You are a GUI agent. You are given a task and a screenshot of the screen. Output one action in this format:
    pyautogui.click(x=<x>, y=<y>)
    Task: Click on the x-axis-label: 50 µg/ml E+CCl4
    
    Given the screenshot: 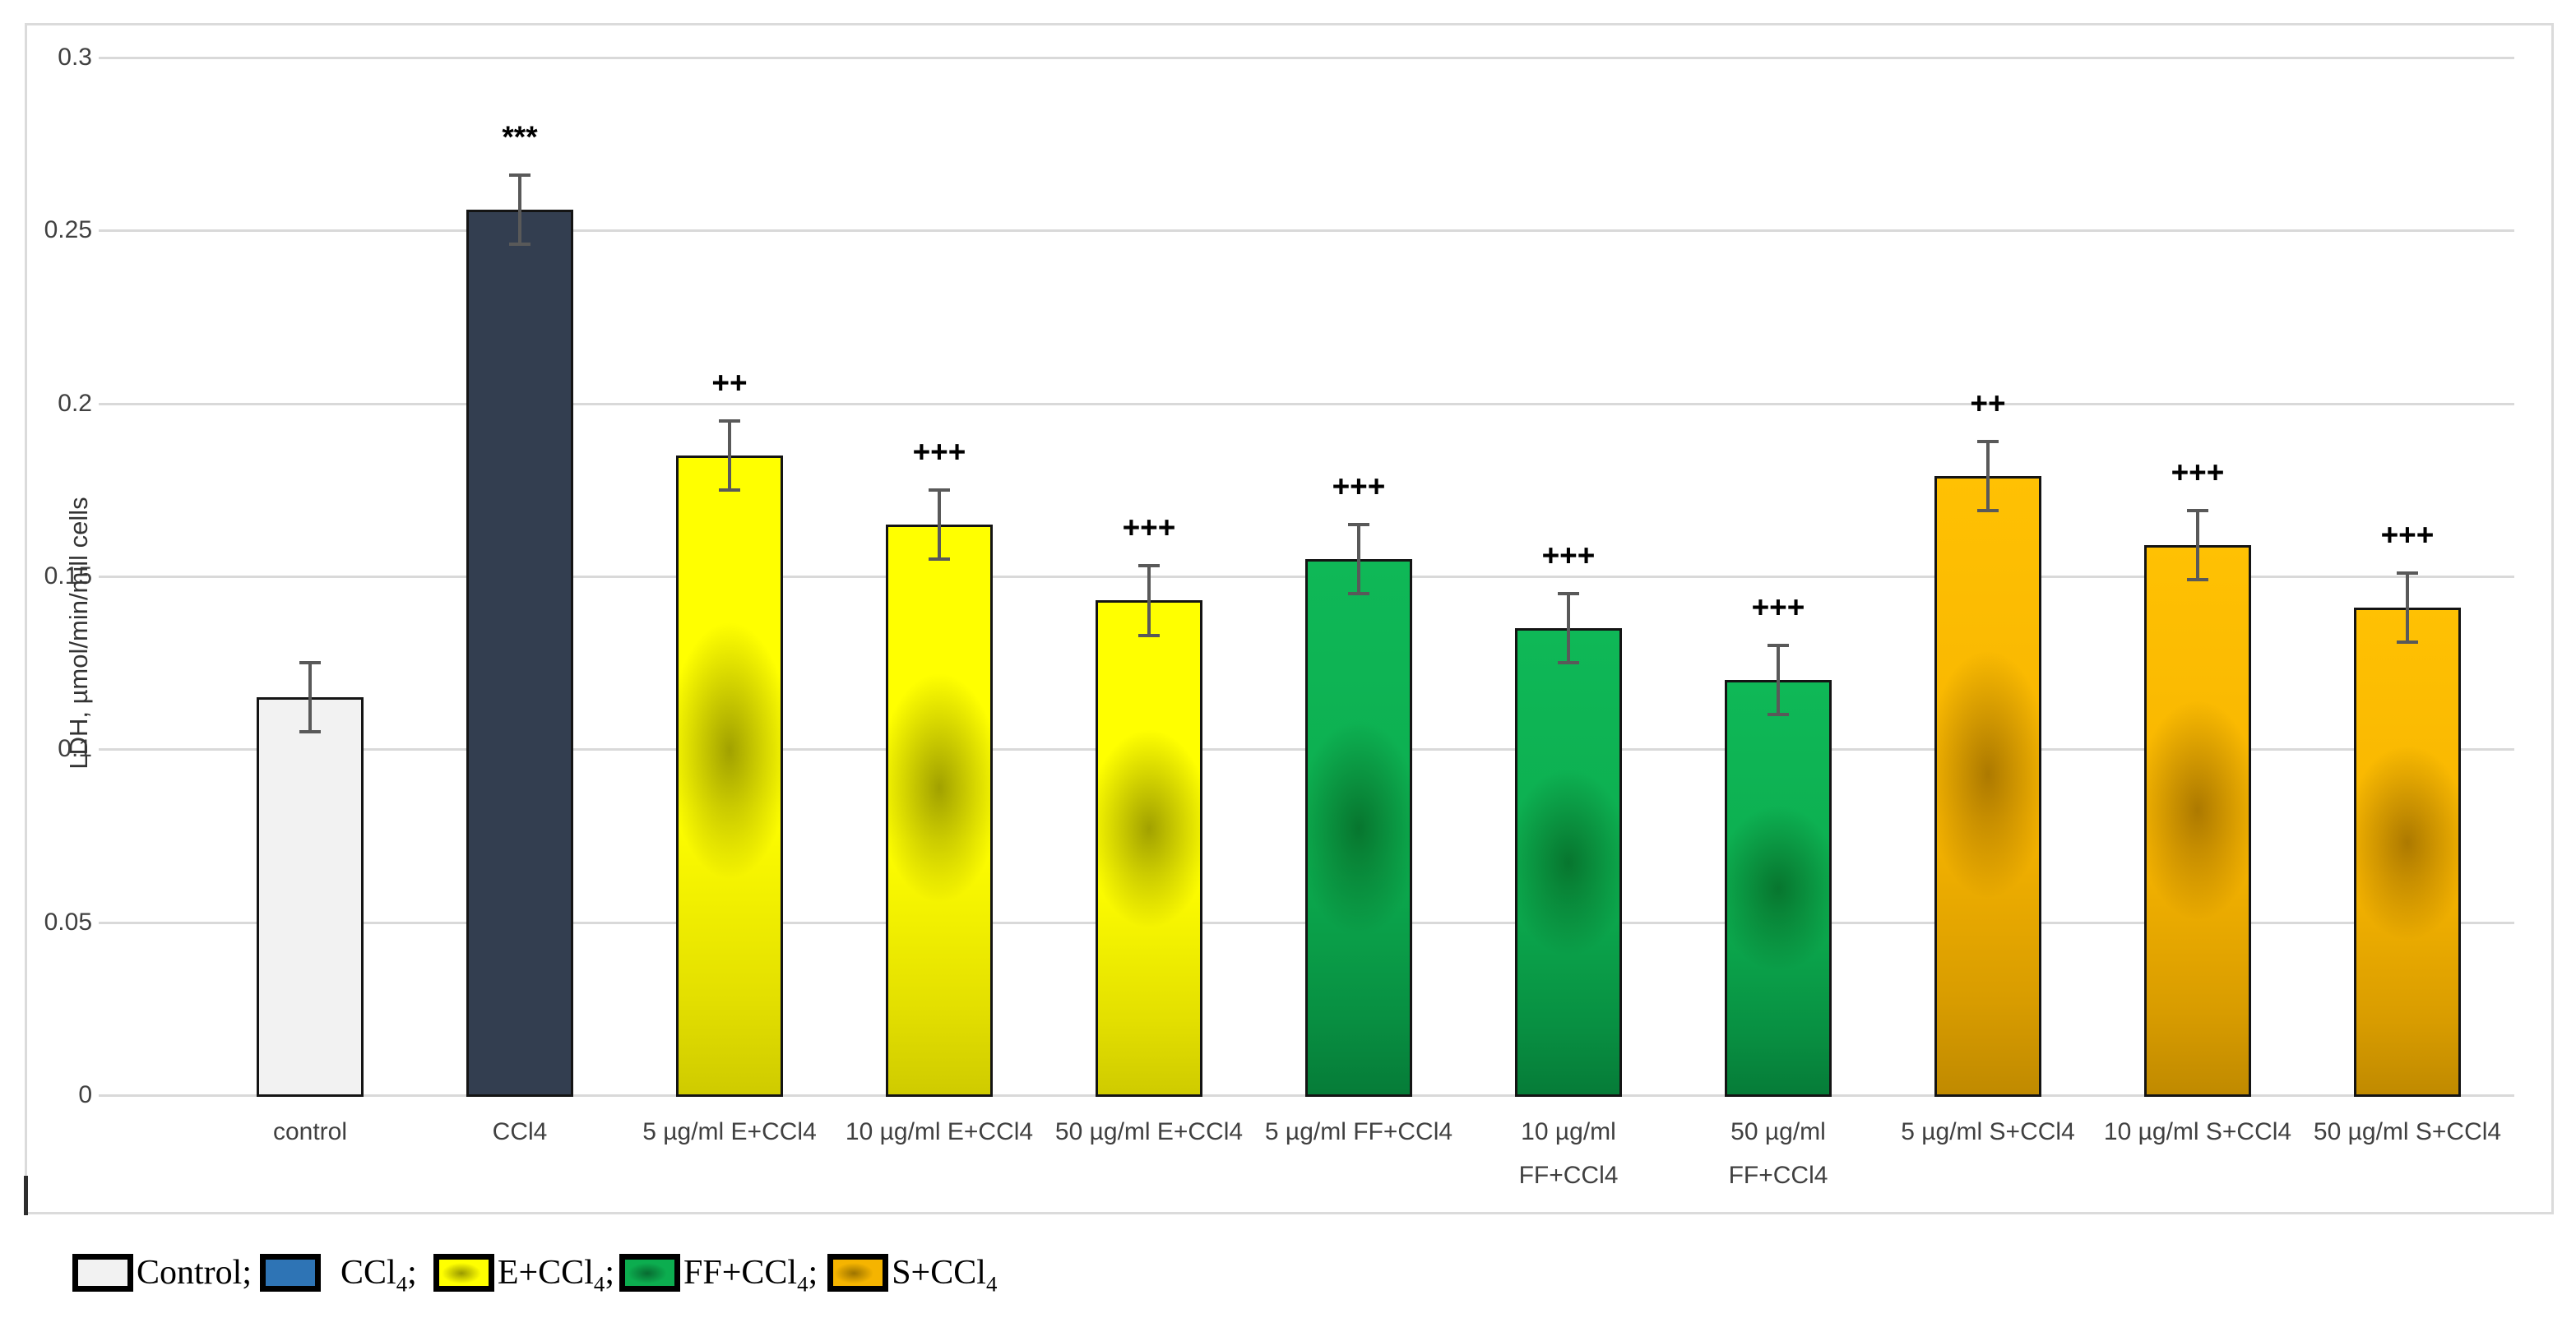 What is the action you would take?
    pyautogui.click(x=1149, y=1132)
    